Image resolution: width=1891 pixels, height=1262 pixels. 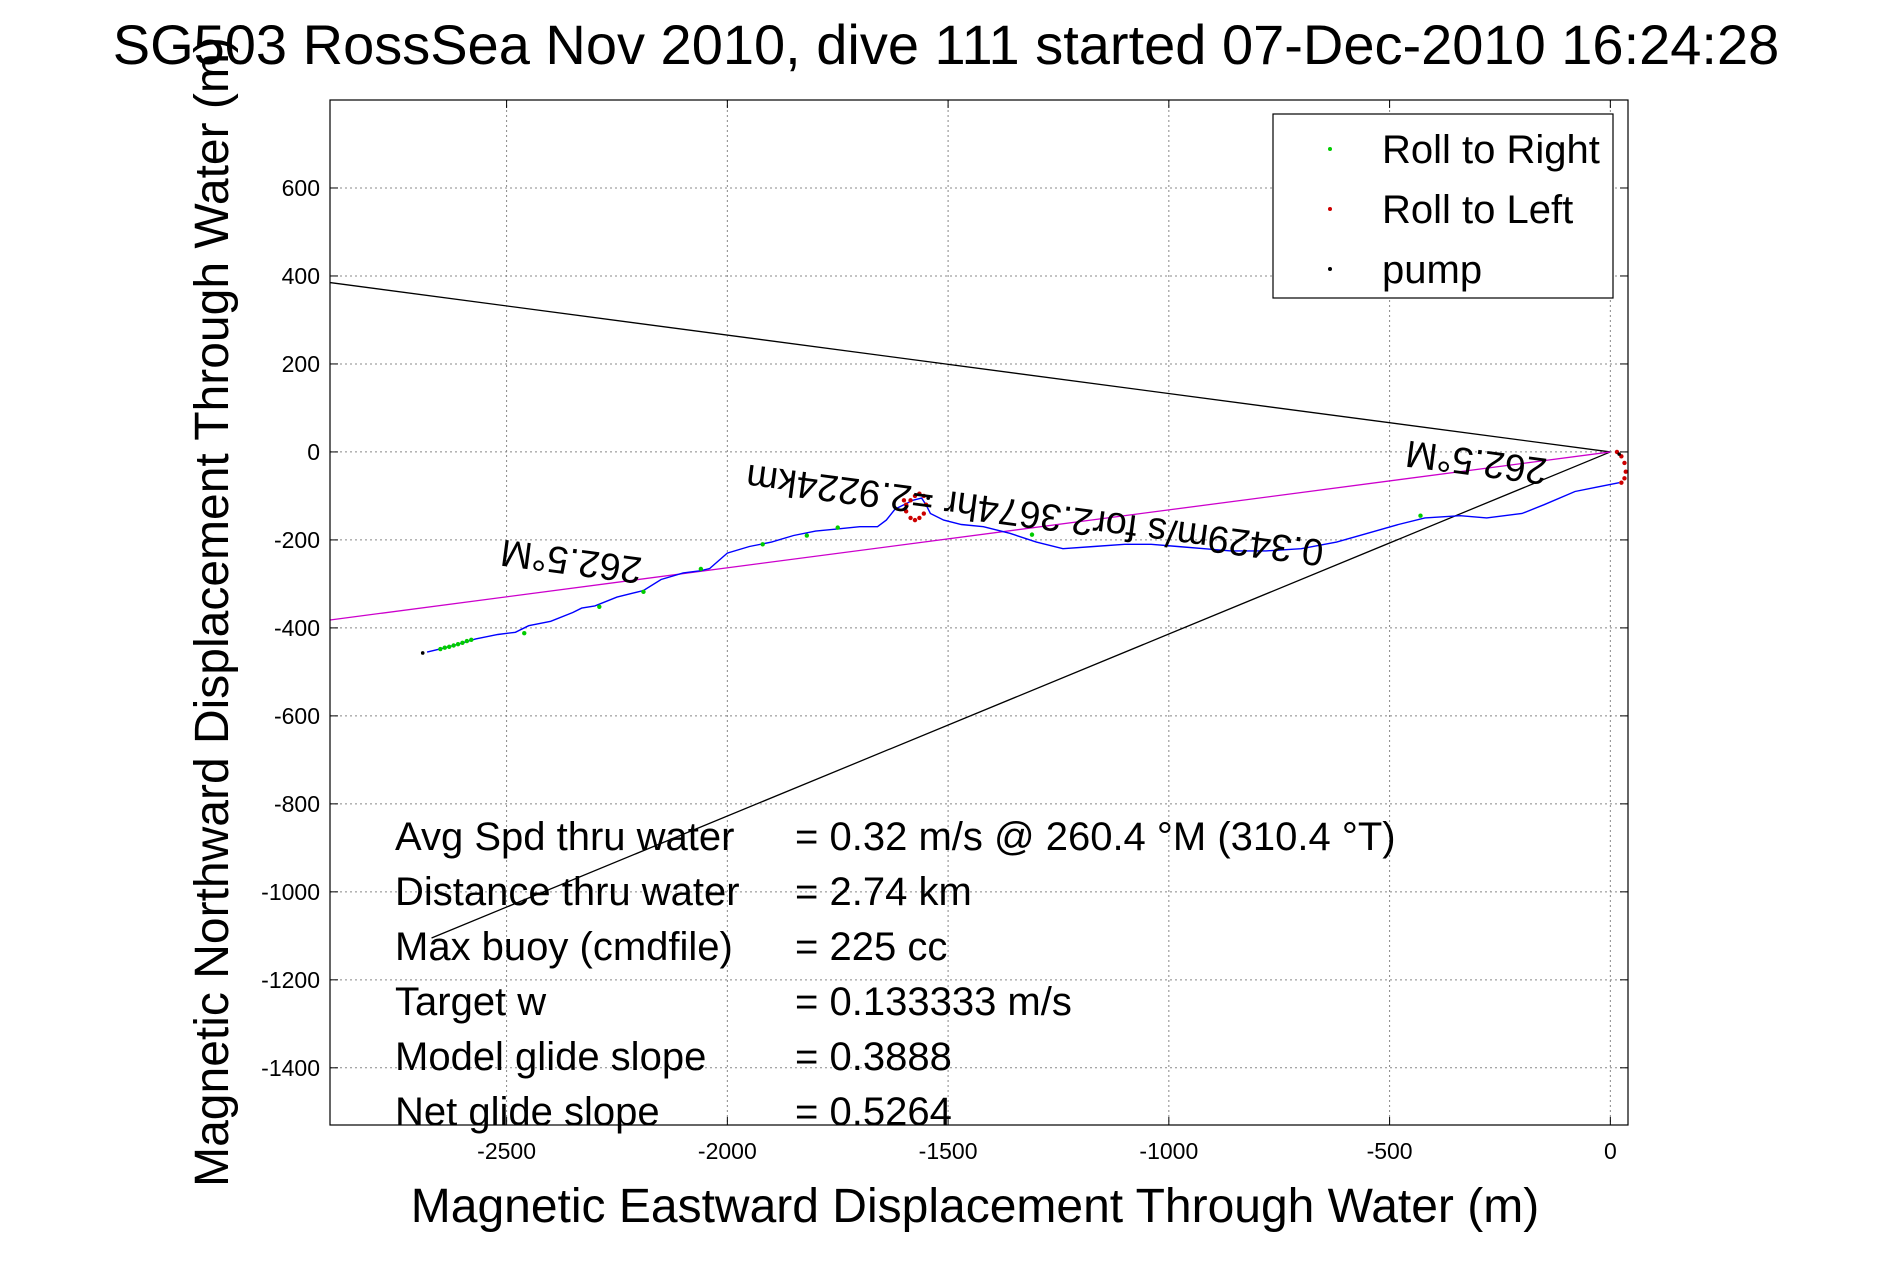 I want to click on x-tick-label: 0, so click(x=1610, y=1151).